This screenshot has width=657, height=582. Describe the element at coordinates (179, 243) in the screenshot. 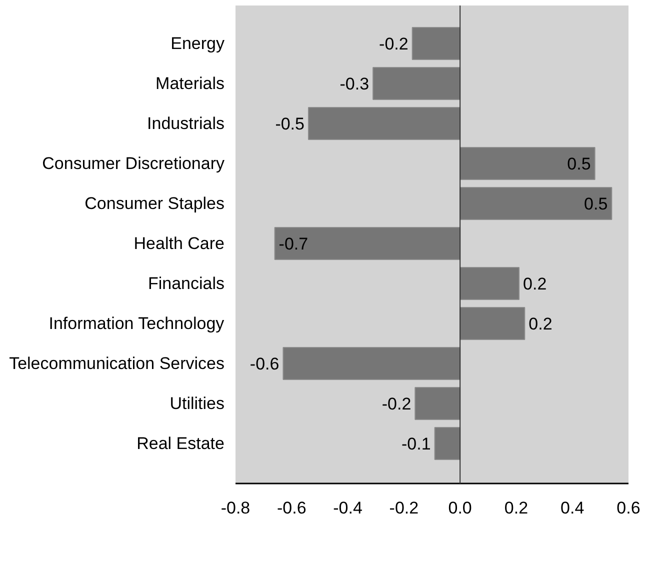

I see `y-tick-label: Health Care` at that location.